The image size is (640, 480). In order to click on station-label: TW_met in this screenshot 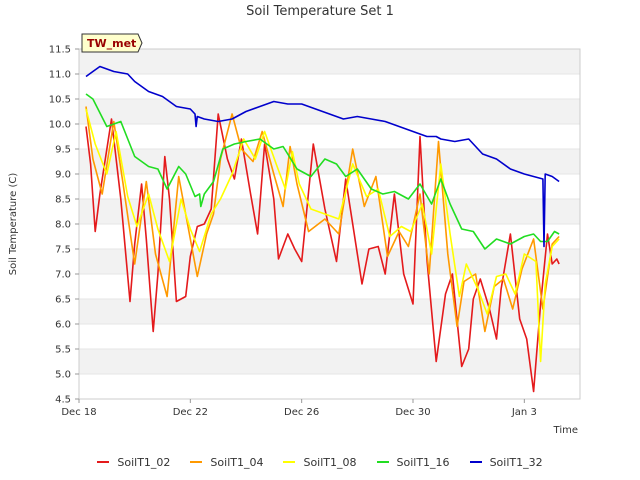, I will do `click(111, 43)`.